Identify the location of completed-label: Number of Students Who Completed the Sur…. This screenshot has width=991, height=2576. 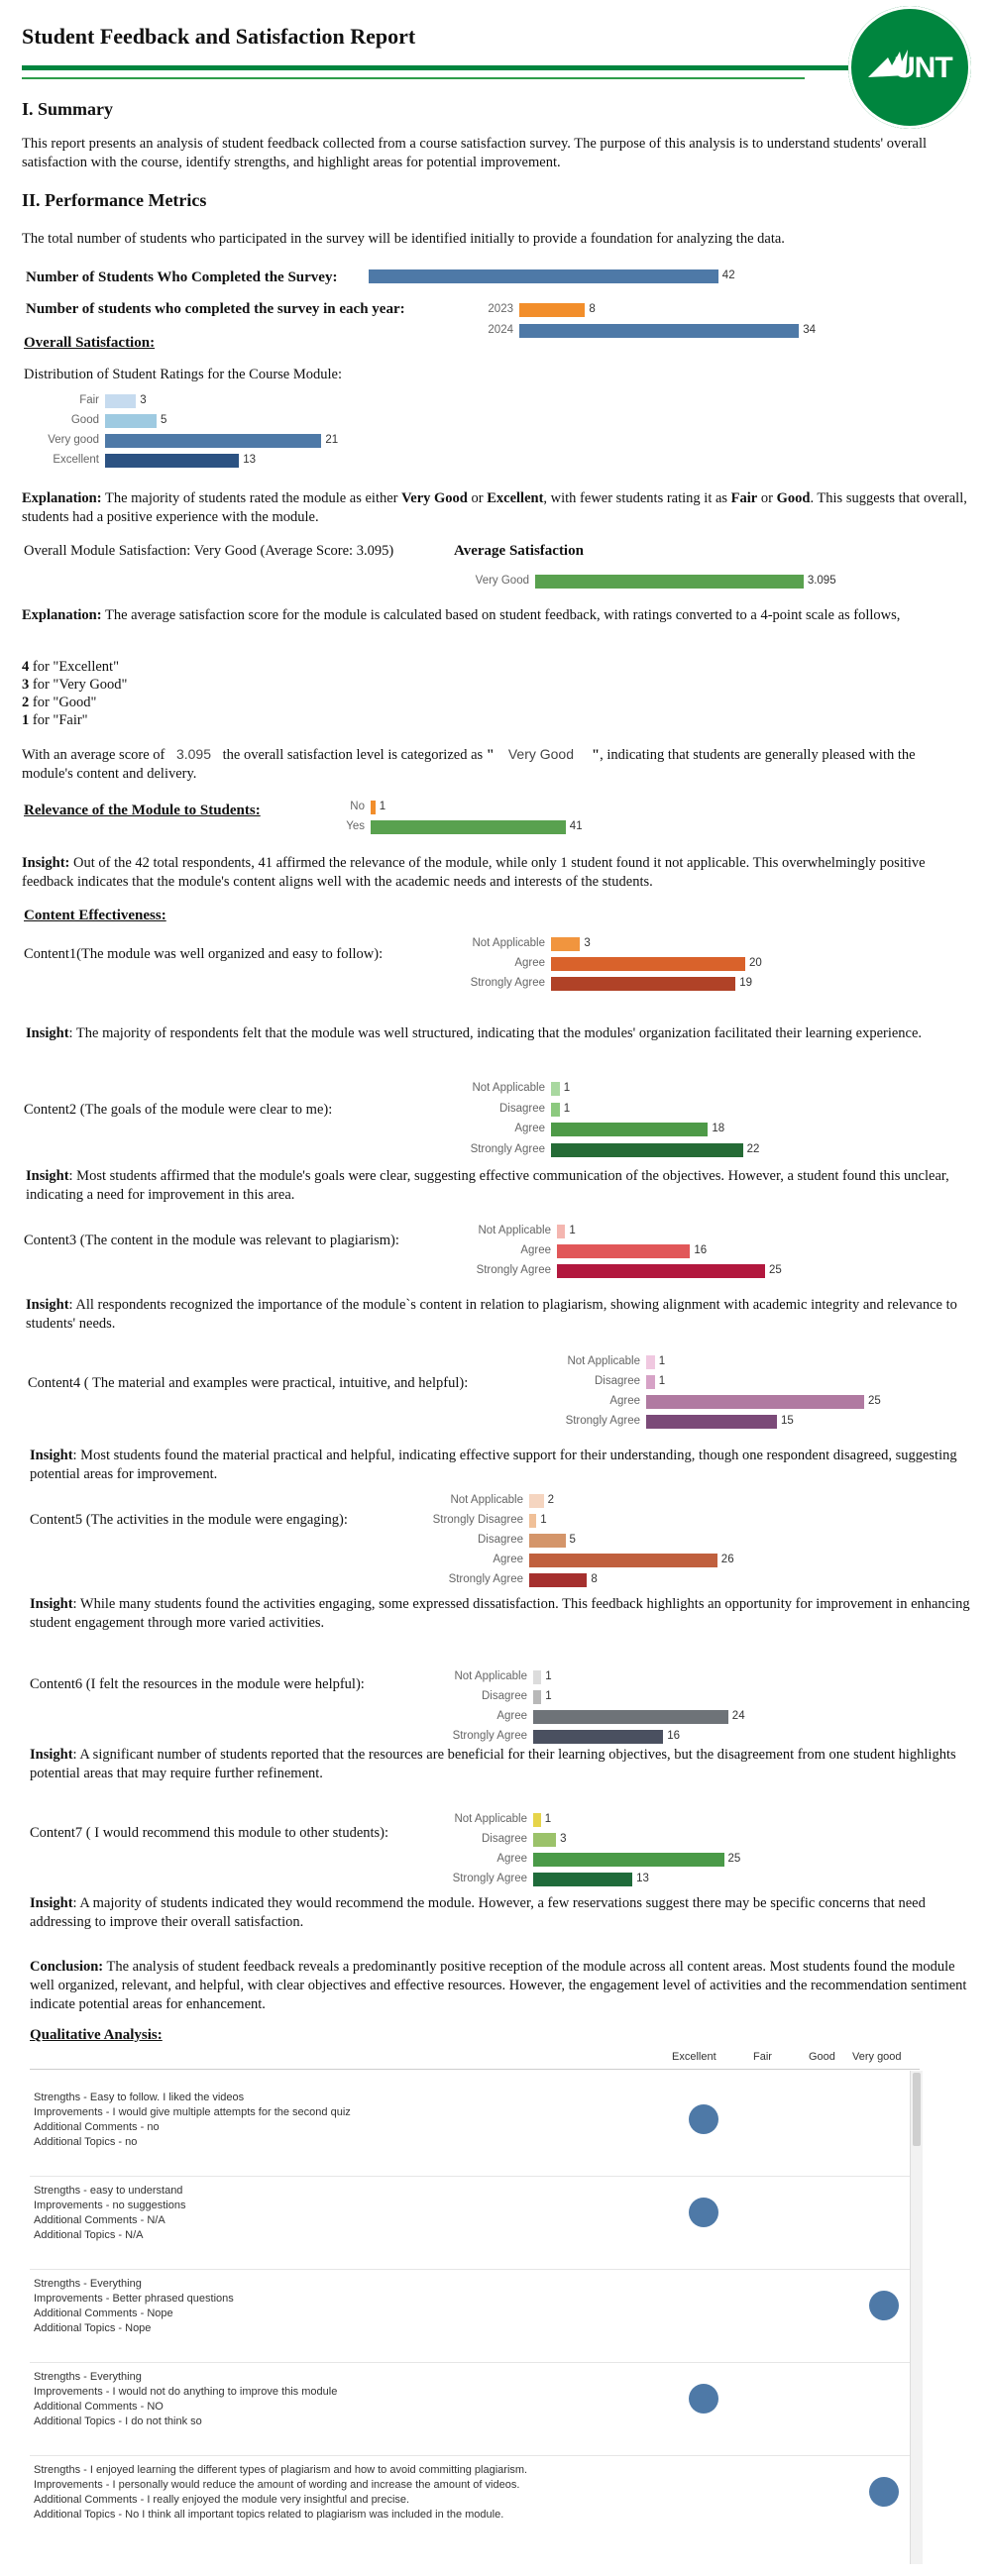
(182, 277).